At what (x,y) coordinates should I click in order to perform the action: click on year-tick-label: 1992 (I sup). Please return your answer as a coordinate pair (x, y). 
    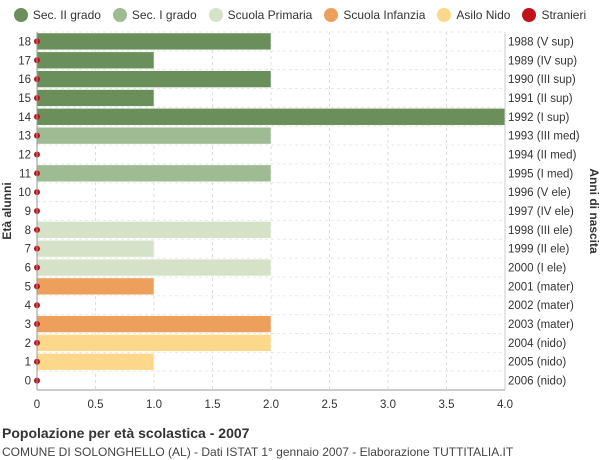
    Looking at the image, I should click on (539, 118).